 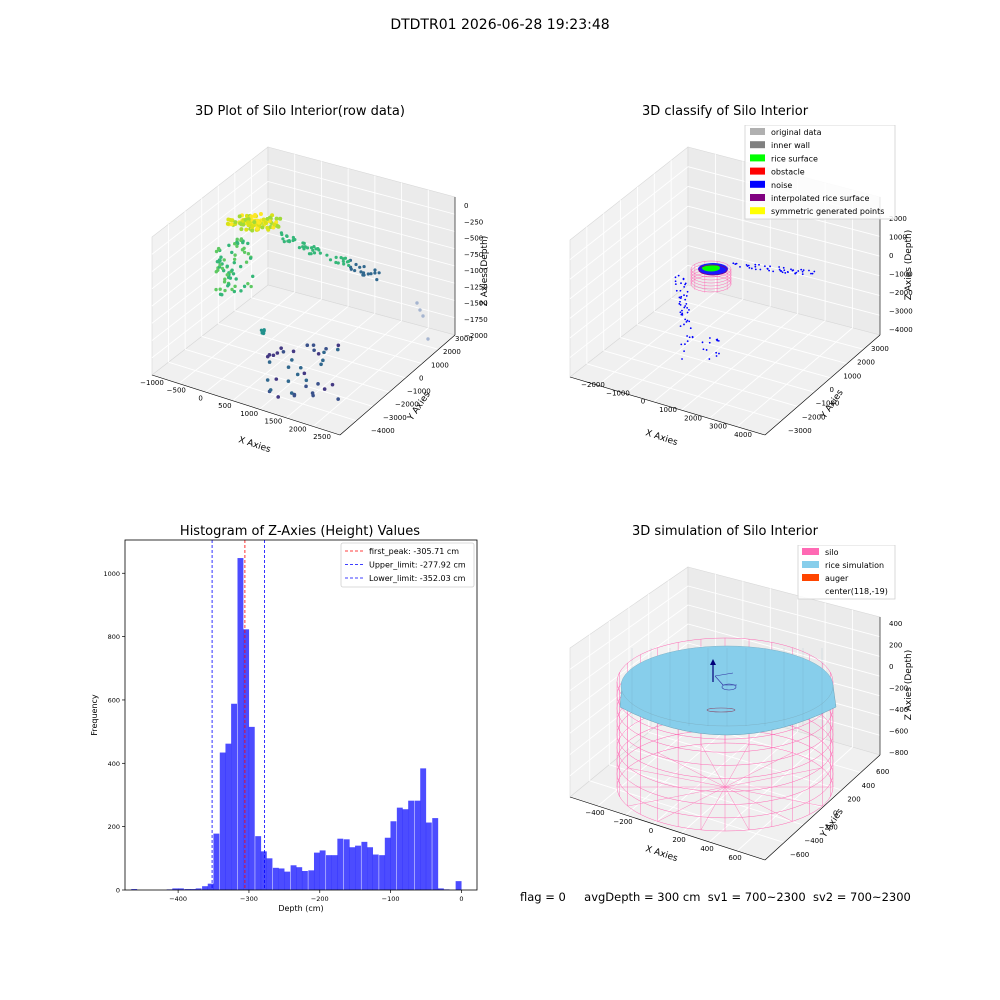 I want to click on classify-x-tick-label: −2000, so click(x=593, y=385).